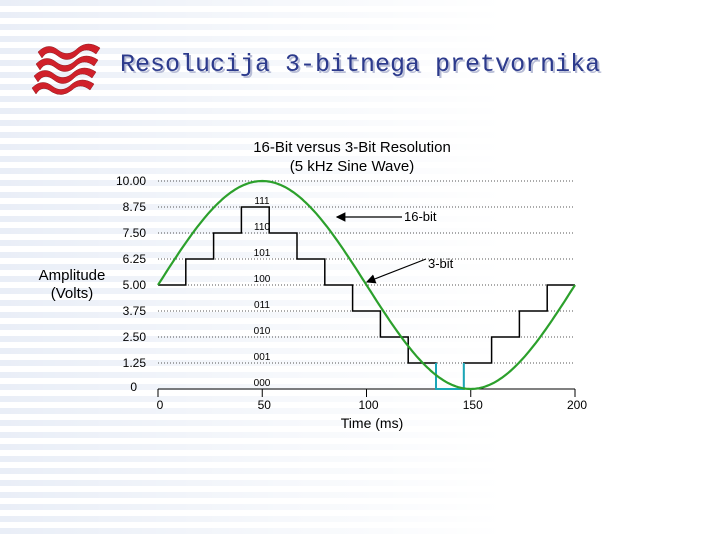 The width and height of the screenshot is (720, 540). What do you see at coordinates (420, 216) in the screenshot?
I see `annotation-16bit-label: 16-bit` at bounding box center [420, 216].